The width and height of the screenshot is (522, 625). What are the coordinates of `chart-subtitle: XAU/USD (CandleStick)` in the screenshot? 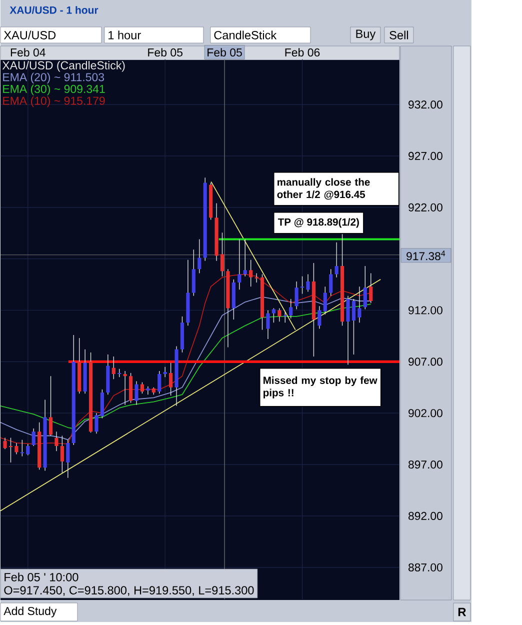 It's located at (63, 66).